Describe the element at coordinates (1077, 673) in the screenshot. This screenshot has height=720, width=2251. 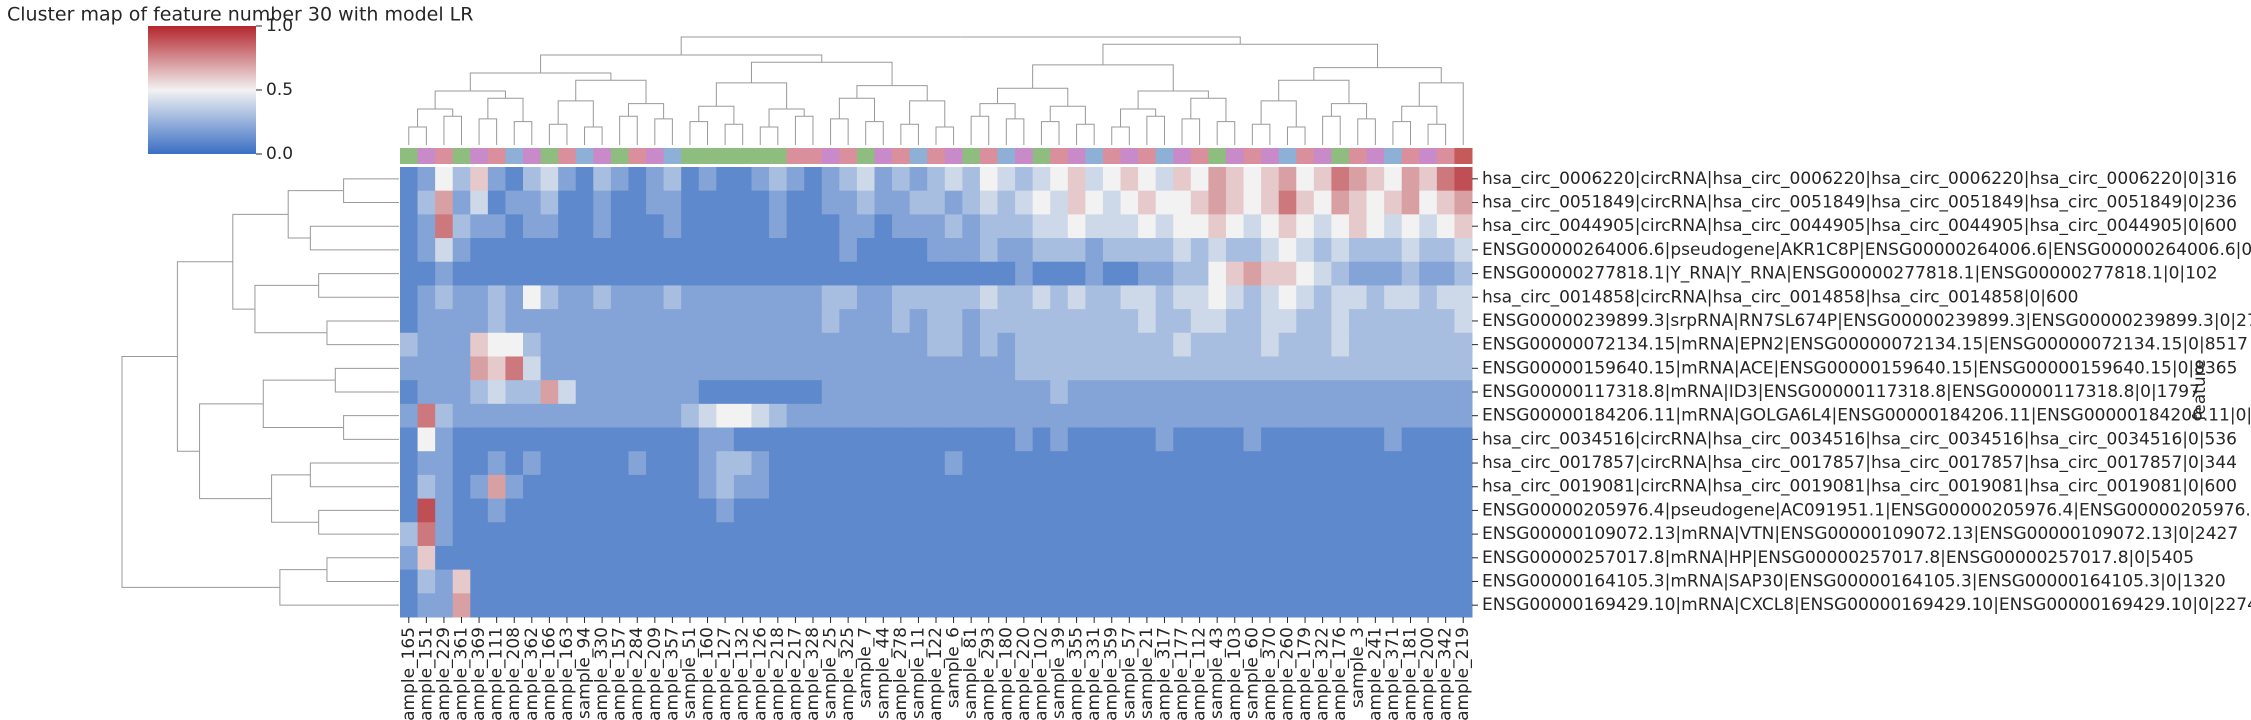
I see `x-tick-label: sample_355` at that location.